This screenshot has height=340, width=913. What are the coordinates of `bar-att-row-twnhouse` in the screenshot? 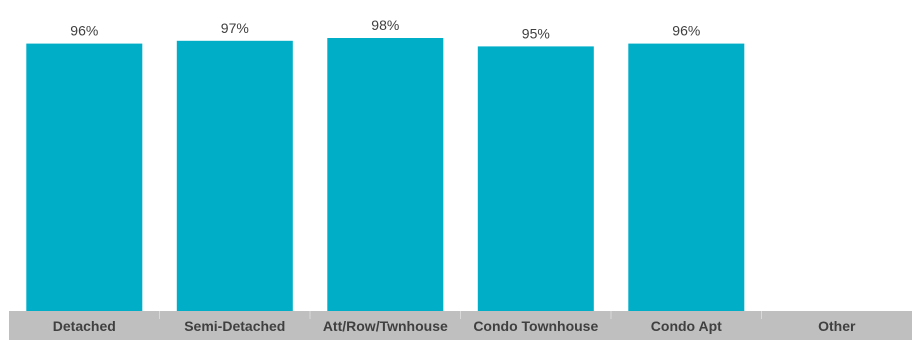 It's located at (385, 174).